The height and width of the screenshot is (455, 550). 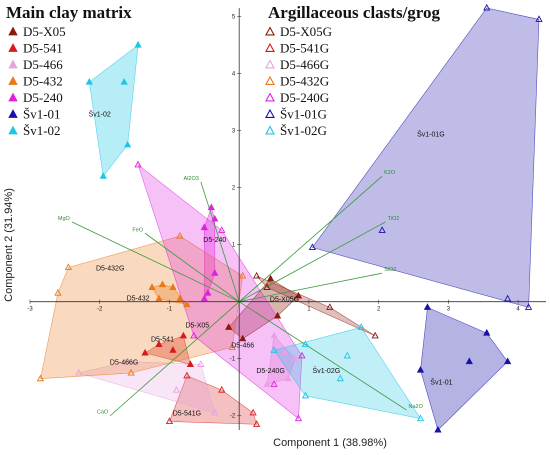 What do you see at coordinates (42, 130) in the screenshot?
I see `legend-label-6: Šv1-02` at bounding box center [42, 130].